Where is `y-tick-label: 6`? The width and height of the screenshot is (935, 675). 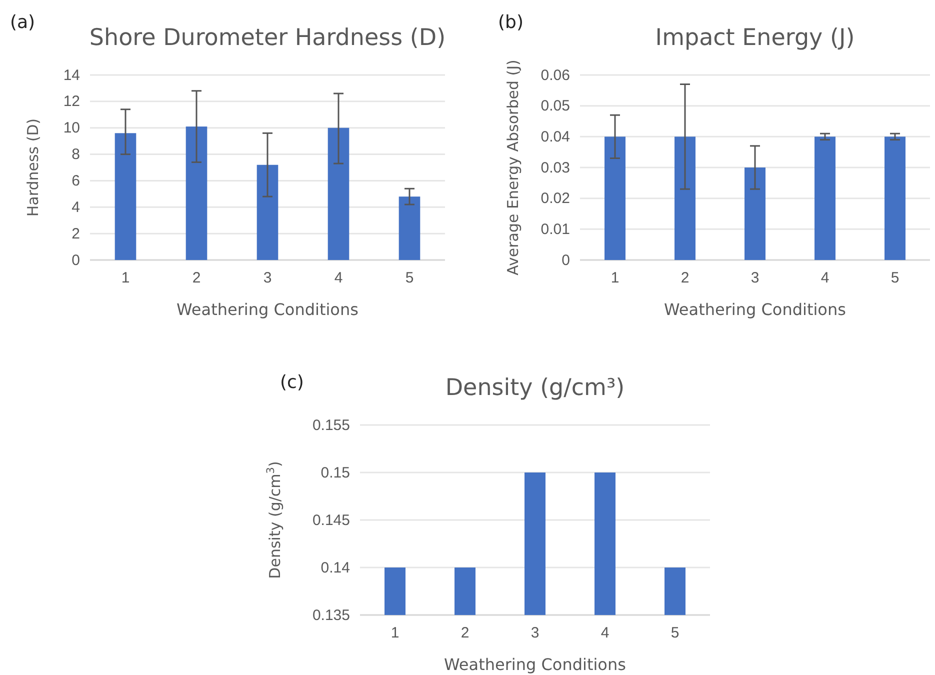
y-tick-label: 6 is located at coordinates (76, 181).